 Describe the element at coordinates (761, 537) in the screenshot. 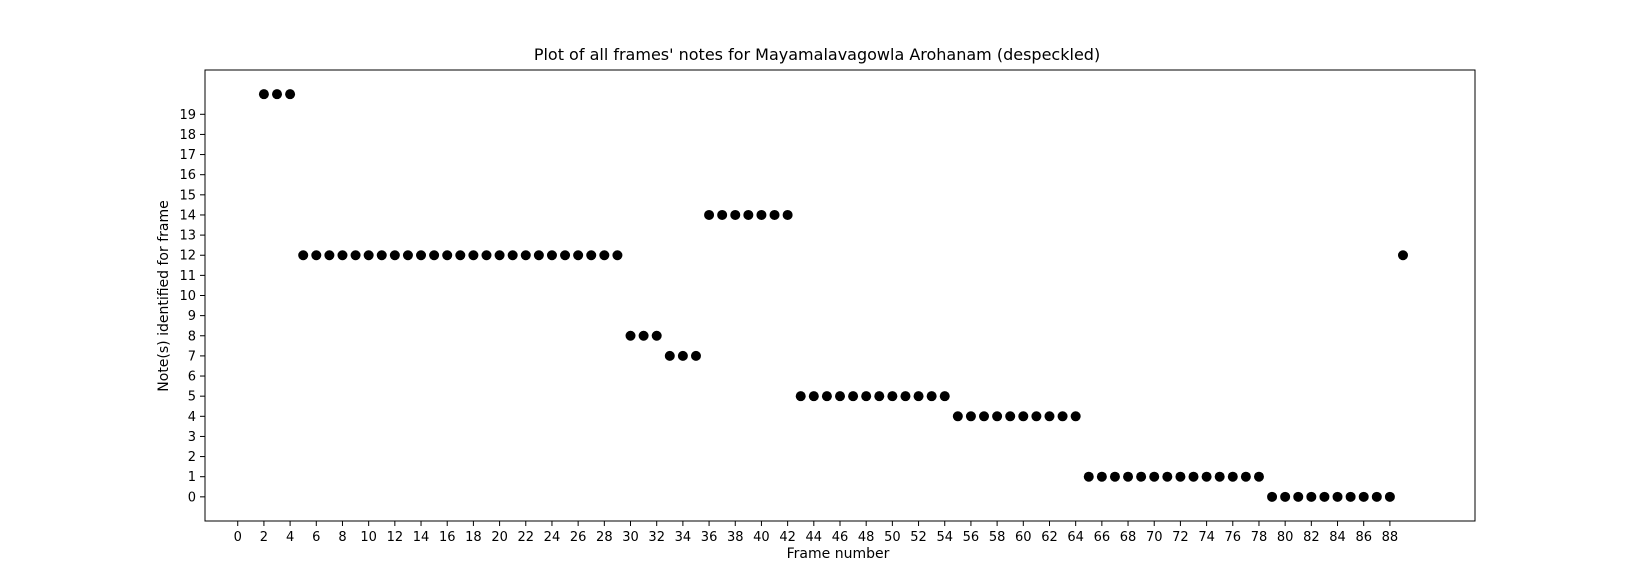

I see `x-tick-label: 40` at that location.